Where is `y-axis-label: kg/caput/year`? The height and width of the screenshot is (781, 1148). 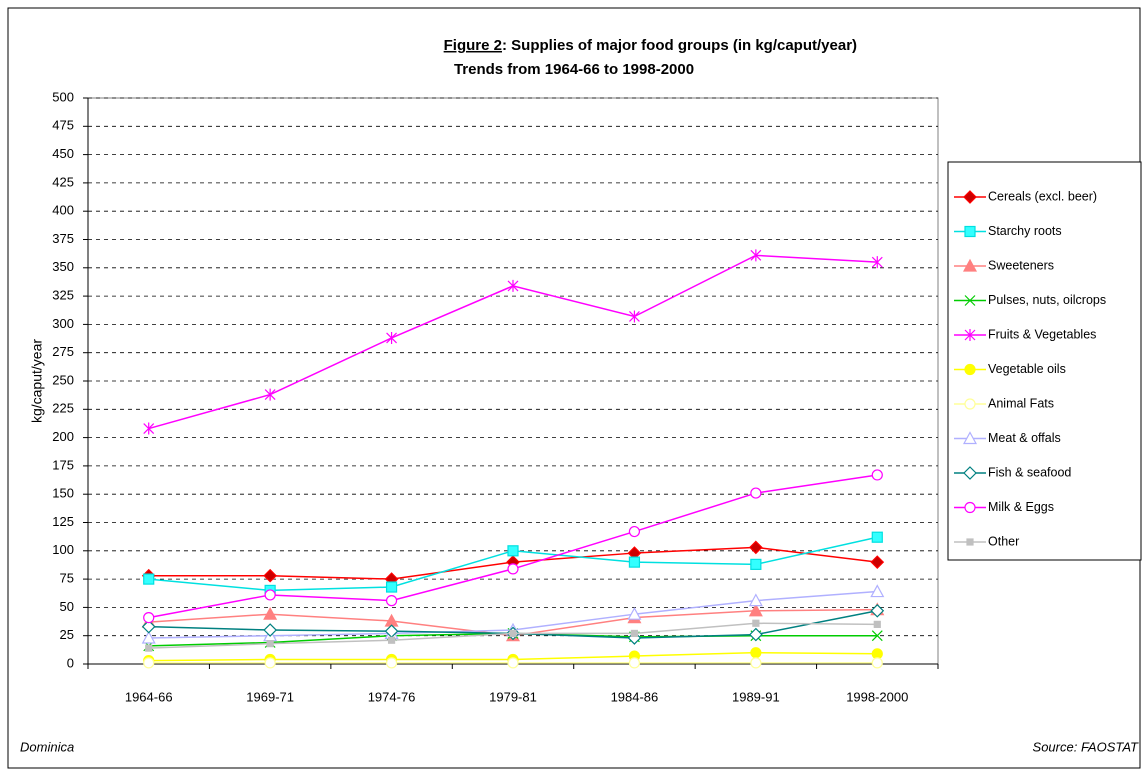
y-axis-label: kg/caput/year is located at coordinates (37, 381).